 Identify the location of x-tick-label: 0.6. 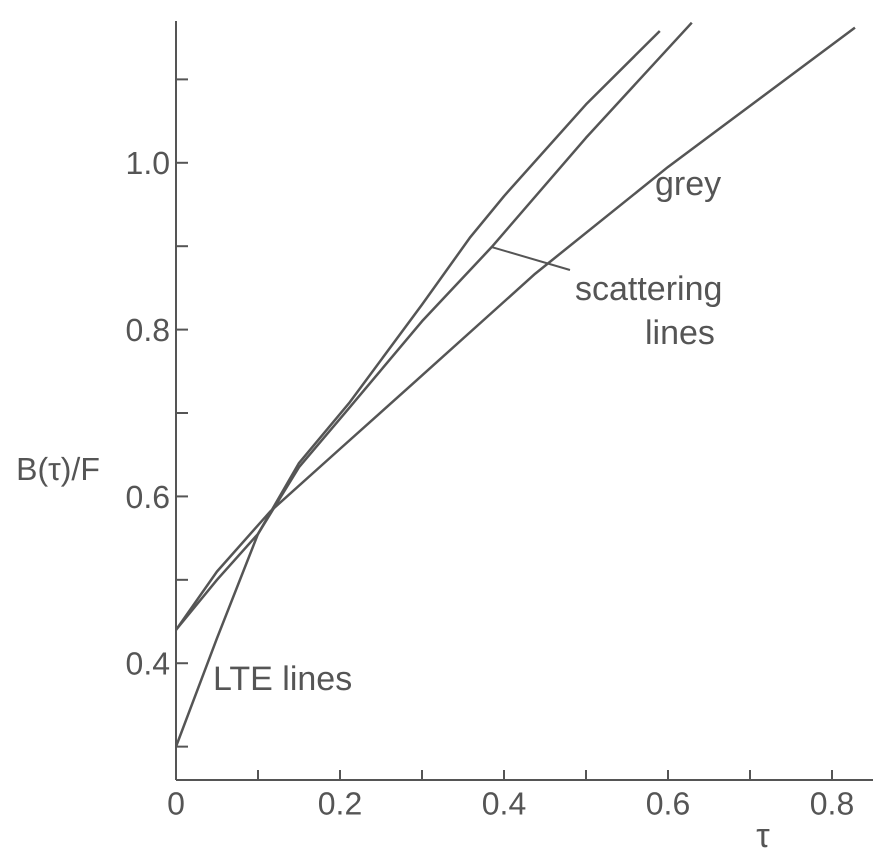
(668, 804).